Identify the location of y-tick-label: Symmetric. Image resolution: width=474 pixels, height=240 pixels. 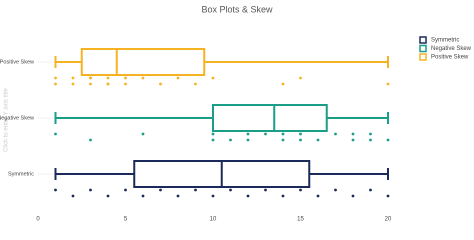
(21, 174).